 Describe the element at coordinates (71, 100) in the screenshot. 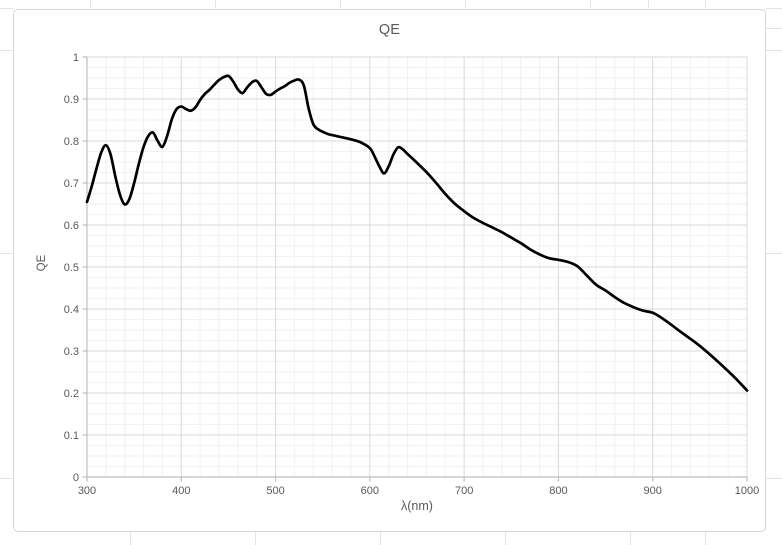

I see `y-tick-label: 0.9` at that location.